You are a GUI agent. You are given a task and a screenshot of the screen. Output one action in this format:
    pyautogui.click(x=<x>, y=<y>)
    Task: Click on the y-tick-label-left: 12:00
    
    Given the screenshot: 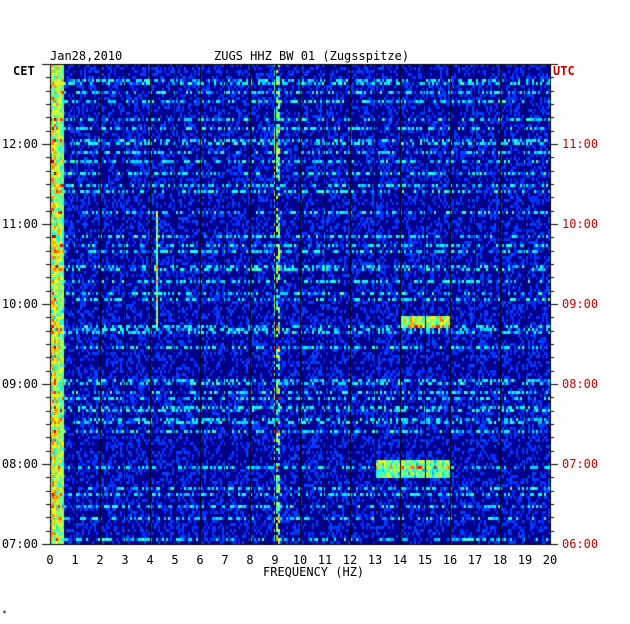 What is the action you would take?
    pyautogui.click(x=19, y=144)
    